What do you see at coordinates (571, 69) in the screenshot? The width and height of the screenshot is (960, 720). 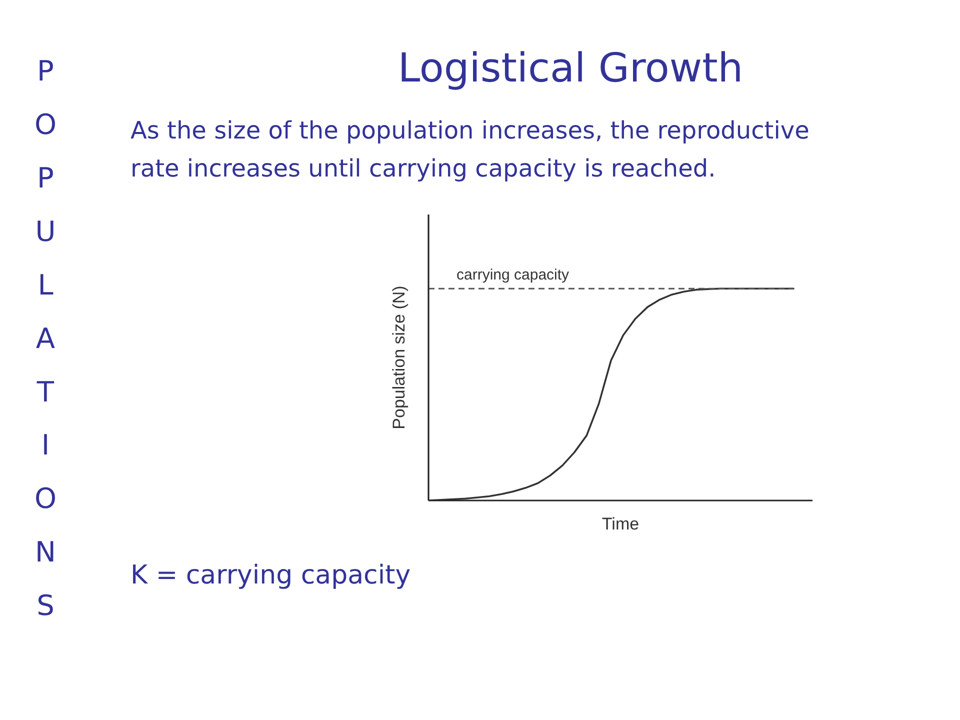 I see `chart-title: Logistical Growth` at bounding box center [571, 69].